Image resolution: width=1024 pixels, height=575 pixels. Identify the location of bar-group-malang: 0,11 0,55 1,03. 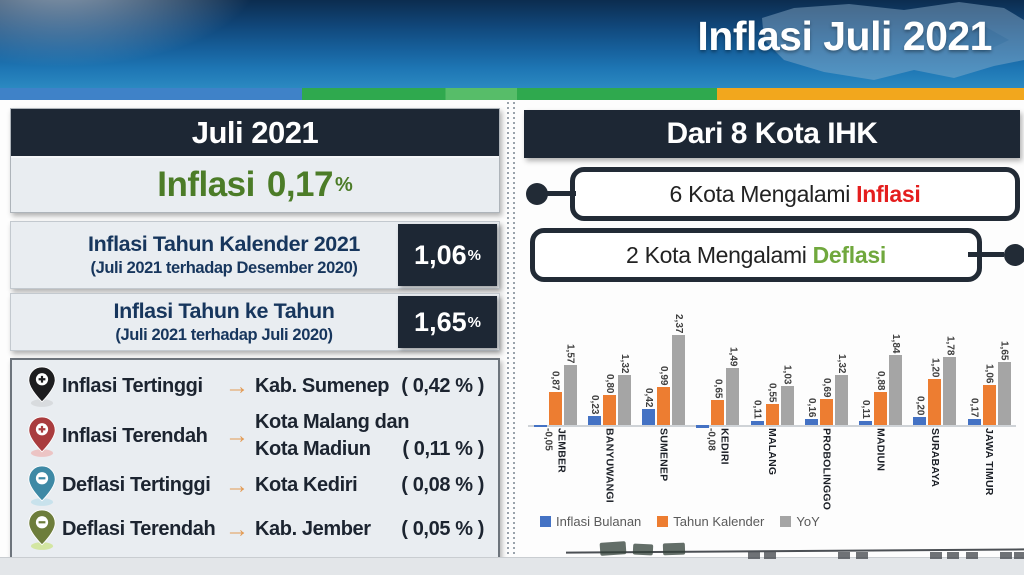
(772, 360).